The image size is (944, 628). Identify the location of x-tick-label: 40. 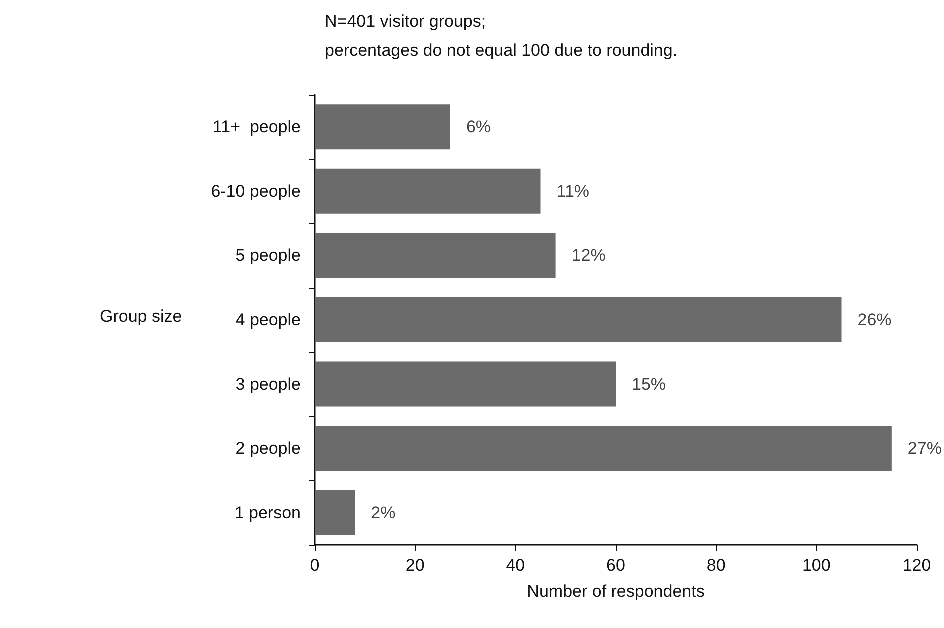
(516, 565).